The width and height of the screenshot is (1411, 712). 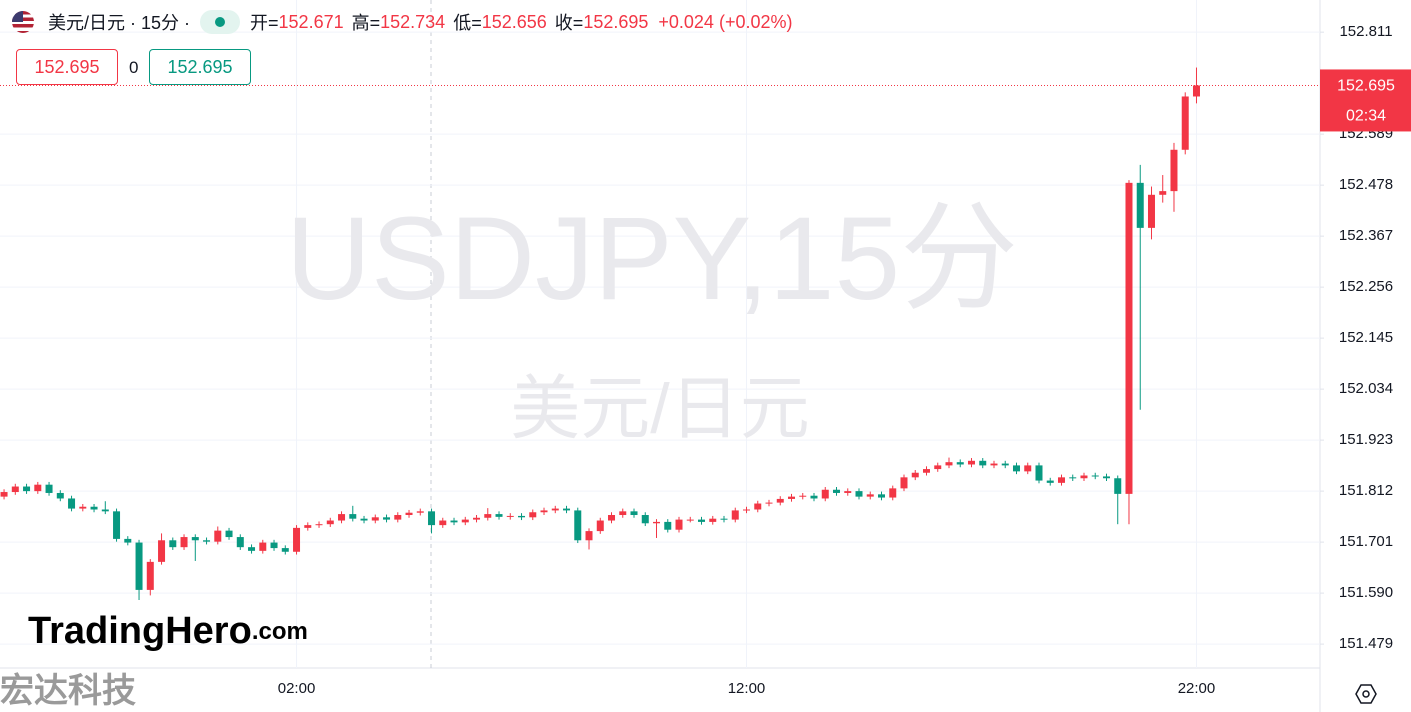 What do you see at coordinates (264, 23) in the screenshot?
I see `open-label: 开=` at bounding box center [264, 23].